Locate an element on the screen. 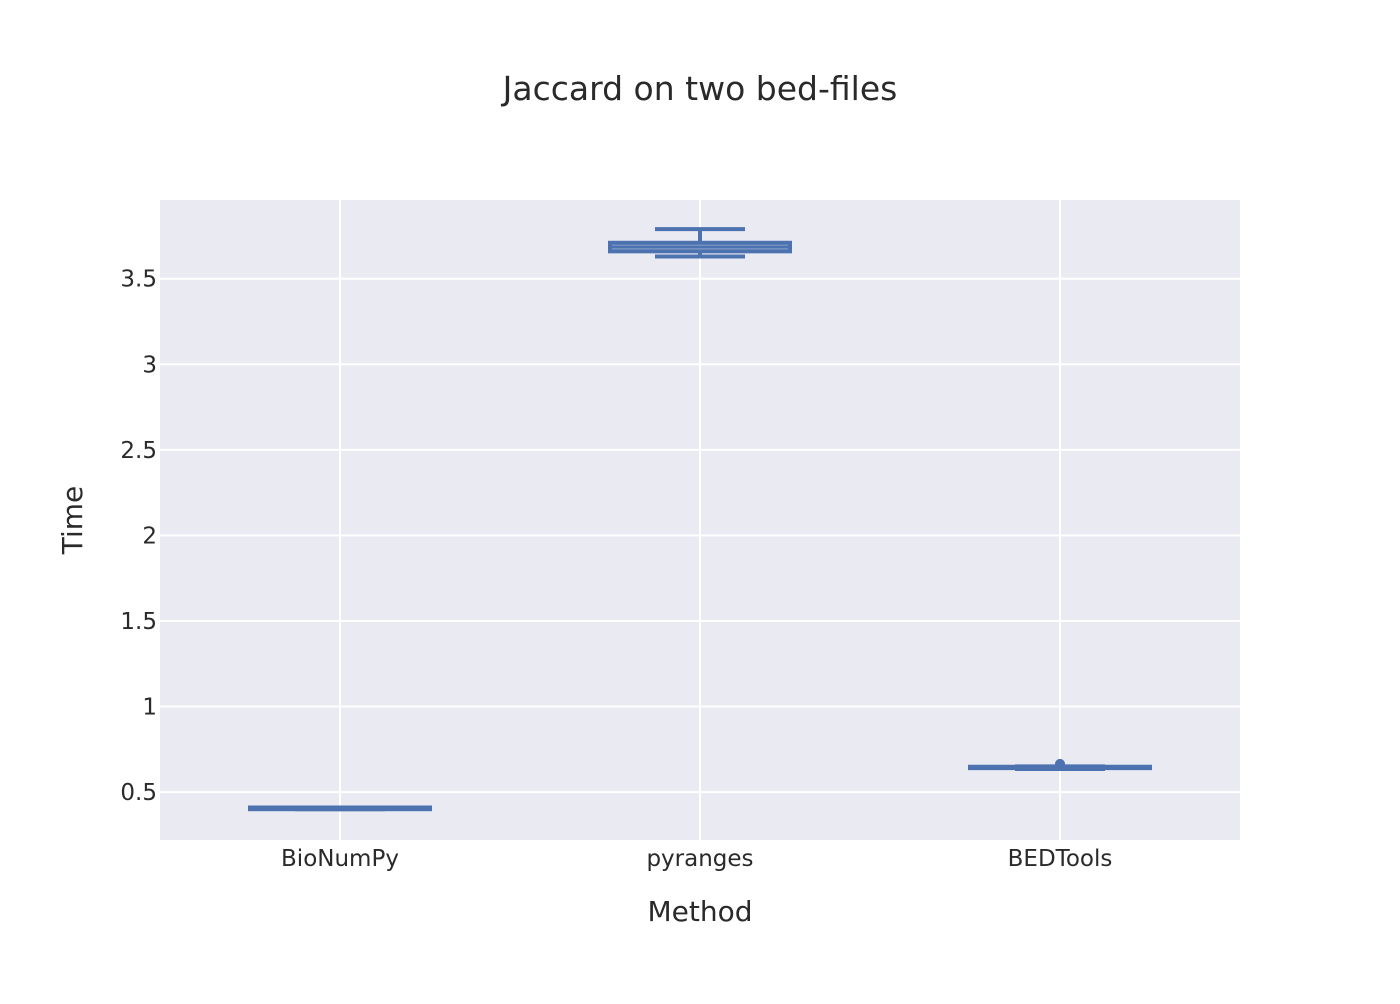  x-axis-label: Method is located at coordinates (699, 911).